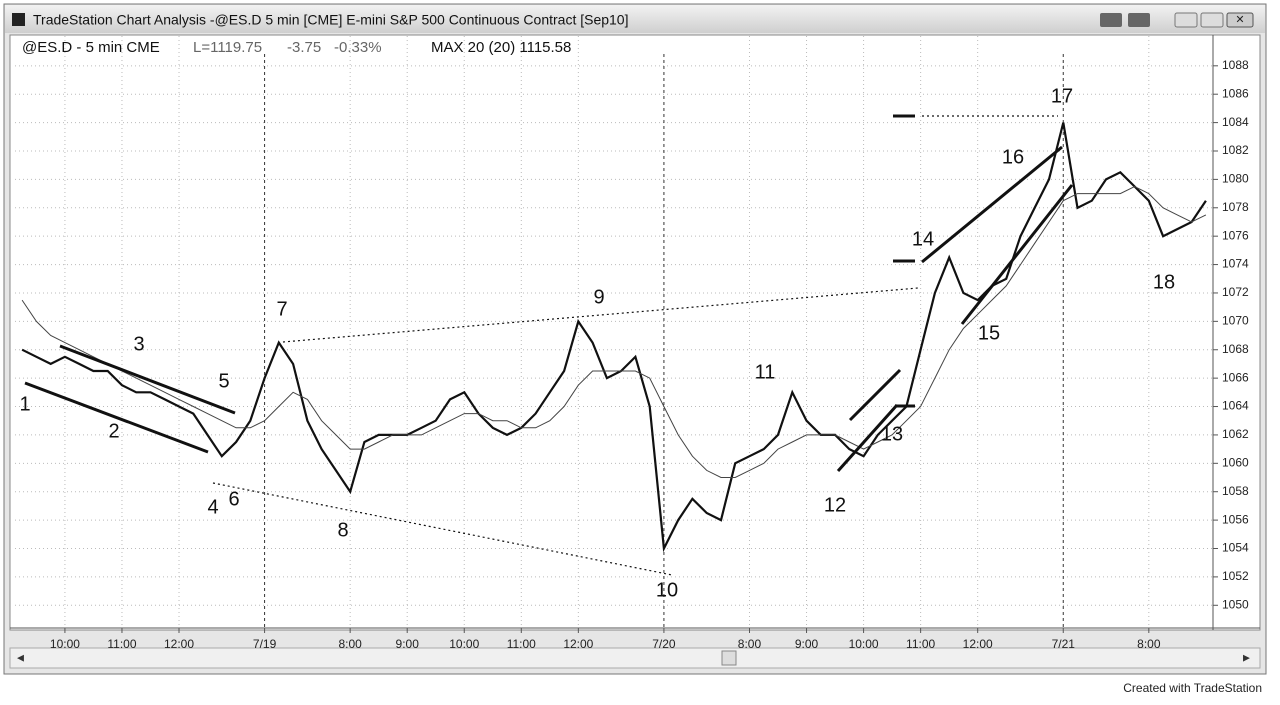 This screenshot has height=705, width=1280. I want to click on annotation: 12, so click(835, 505).